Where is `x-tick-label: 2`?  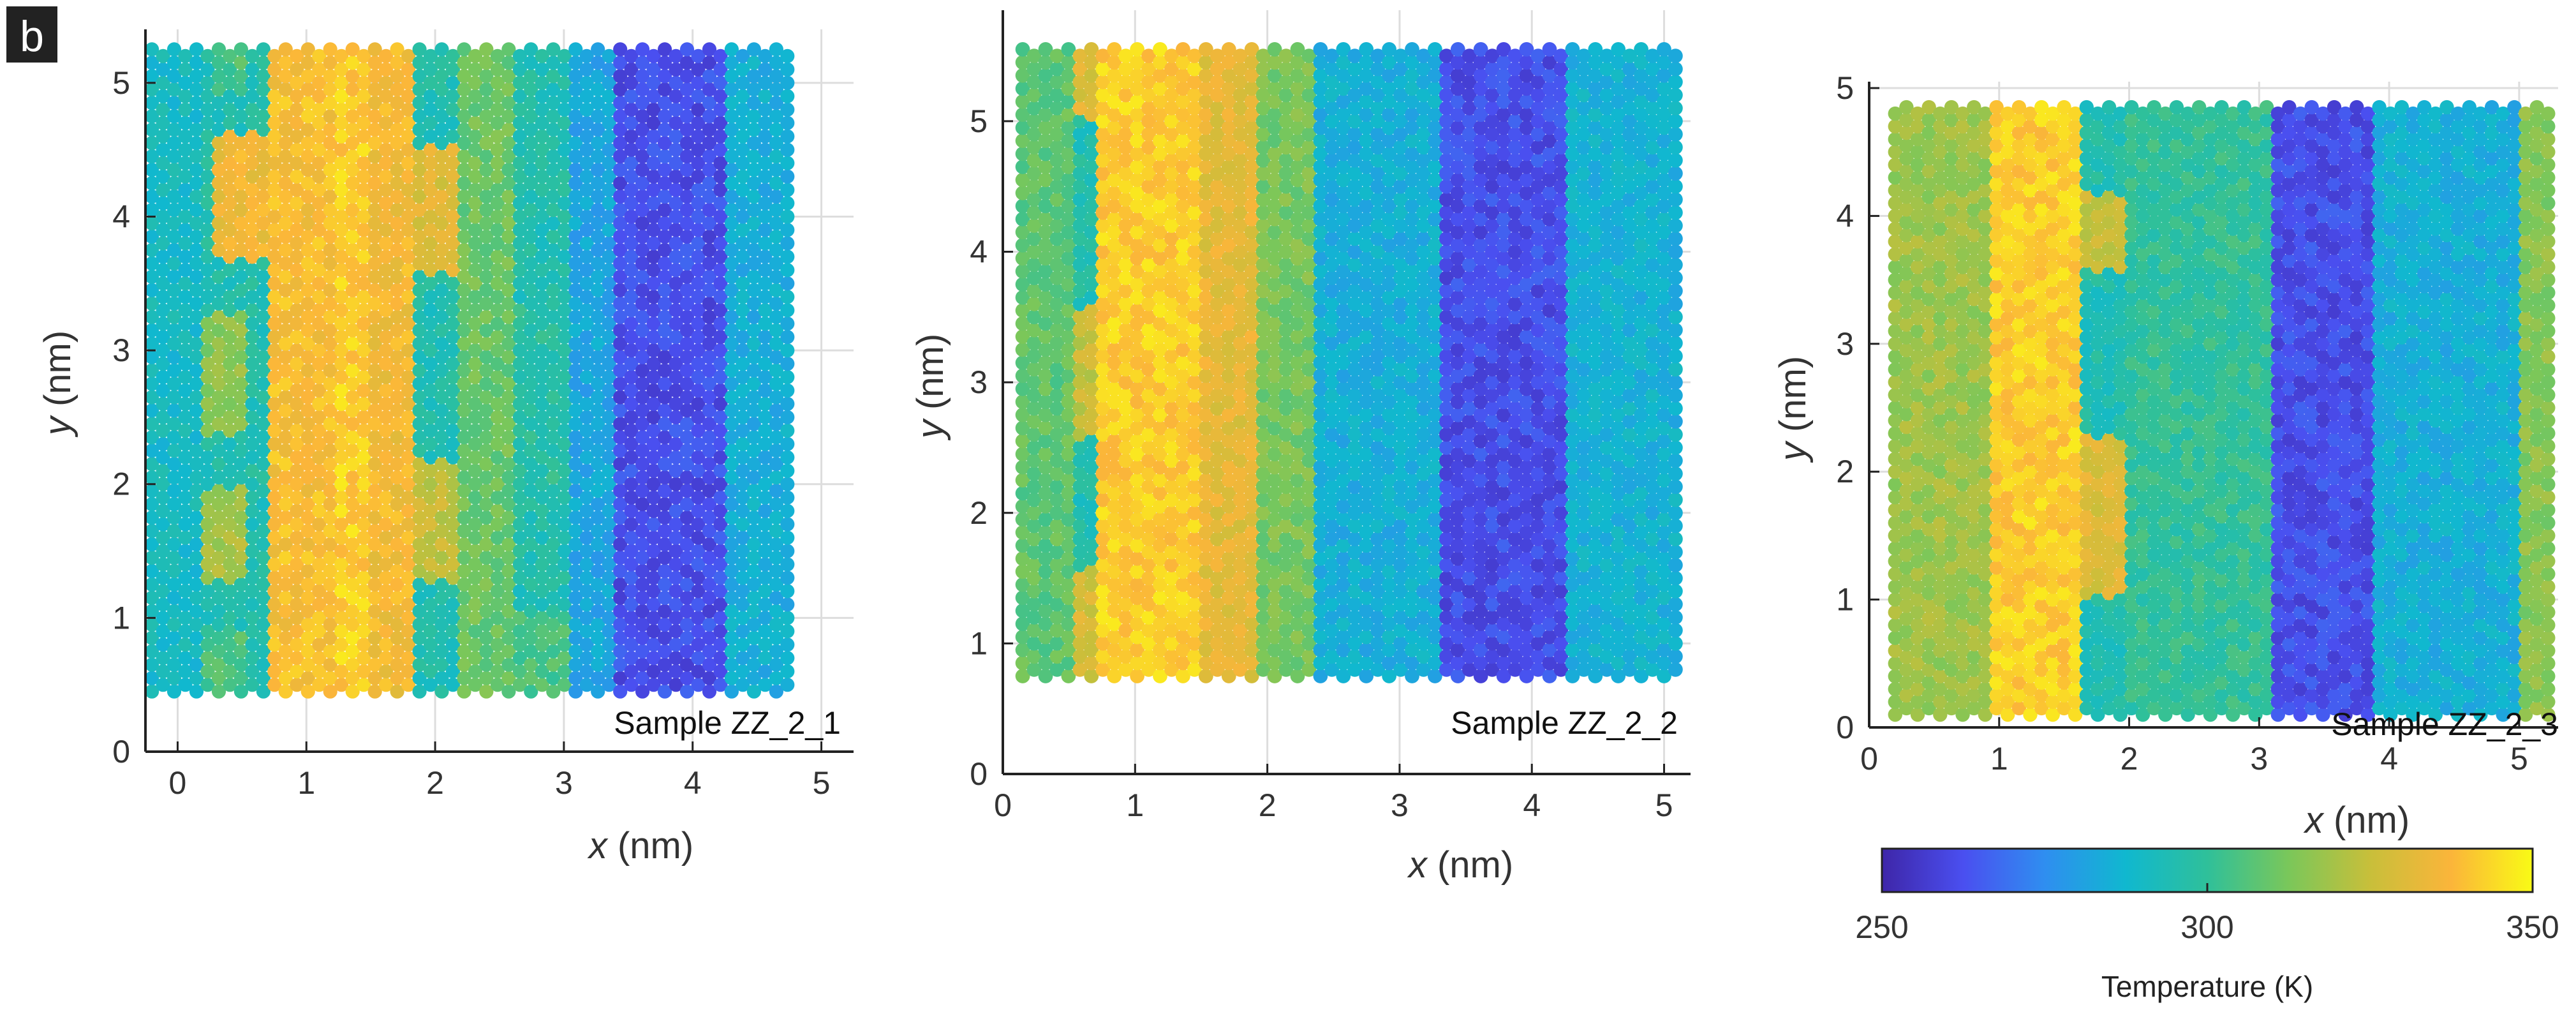
x-tick-label: 2 is located at coordinates (435, 783).